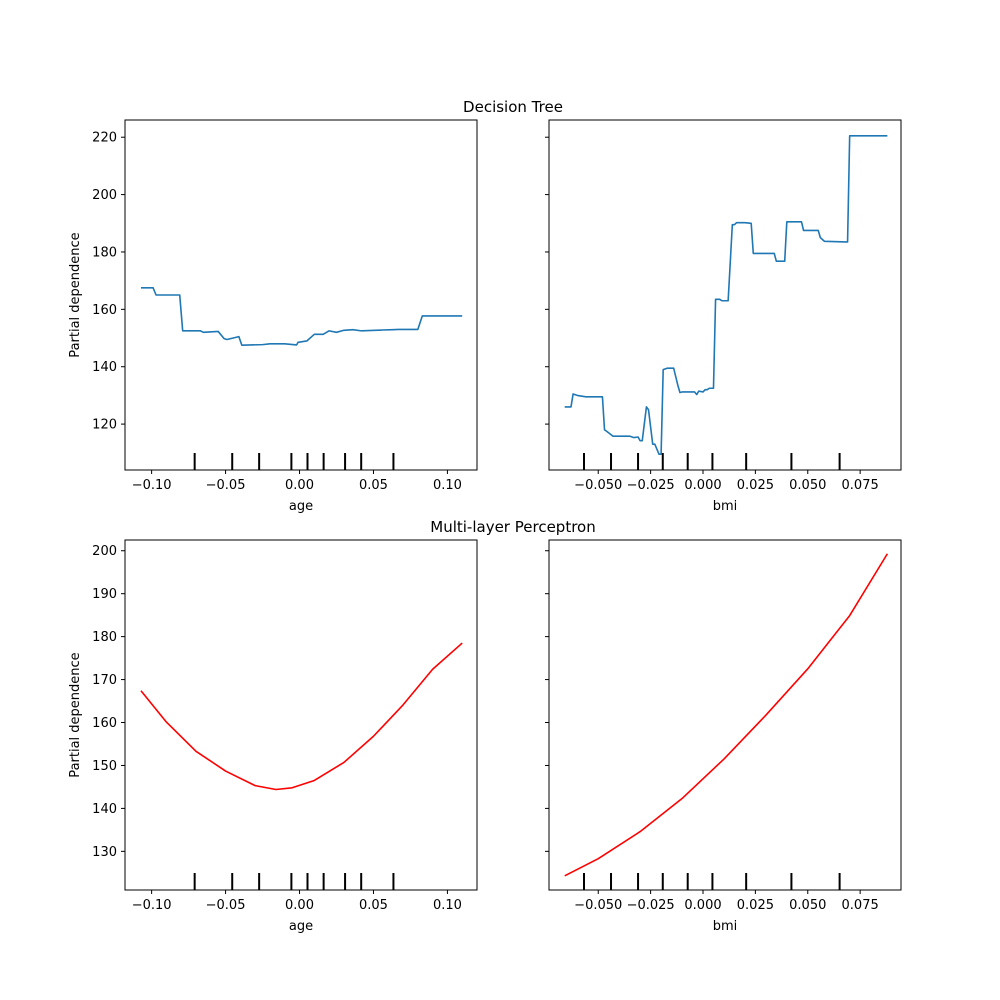  I want to click on dt-age-xtick-label: 0.10, so click(447, 485).